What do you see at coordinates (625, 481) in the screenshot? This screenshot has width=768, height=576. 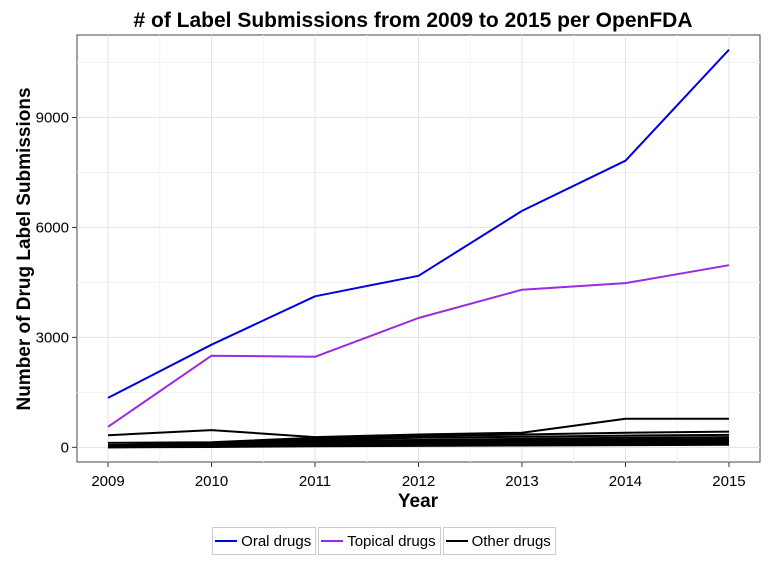 I see `x-tick-label: 2014` at bounding box center [625, 481].